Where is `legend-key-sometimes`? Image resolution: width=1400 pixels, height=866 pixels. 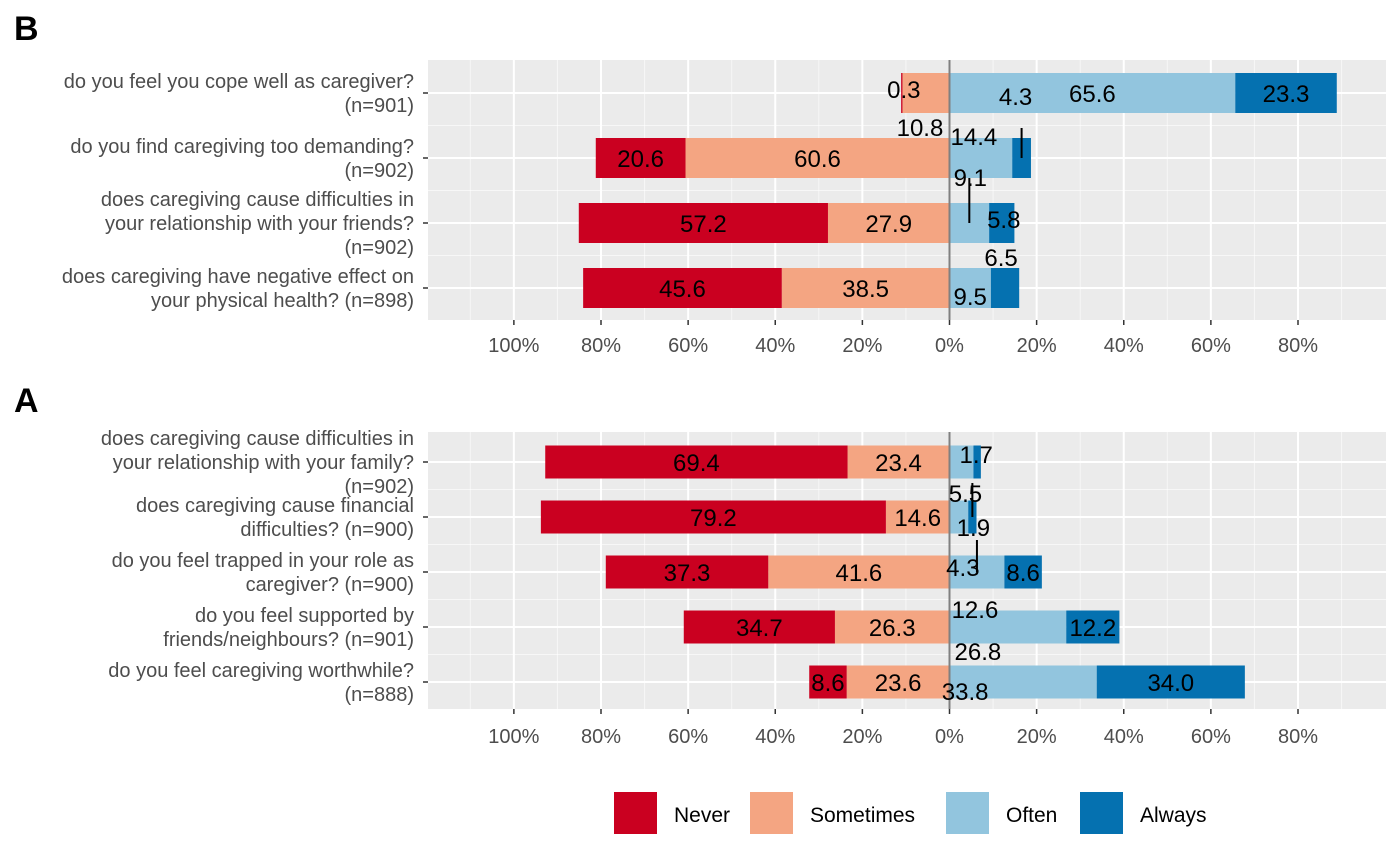 legend-key-sometimes is located at coordinates (771, 813).